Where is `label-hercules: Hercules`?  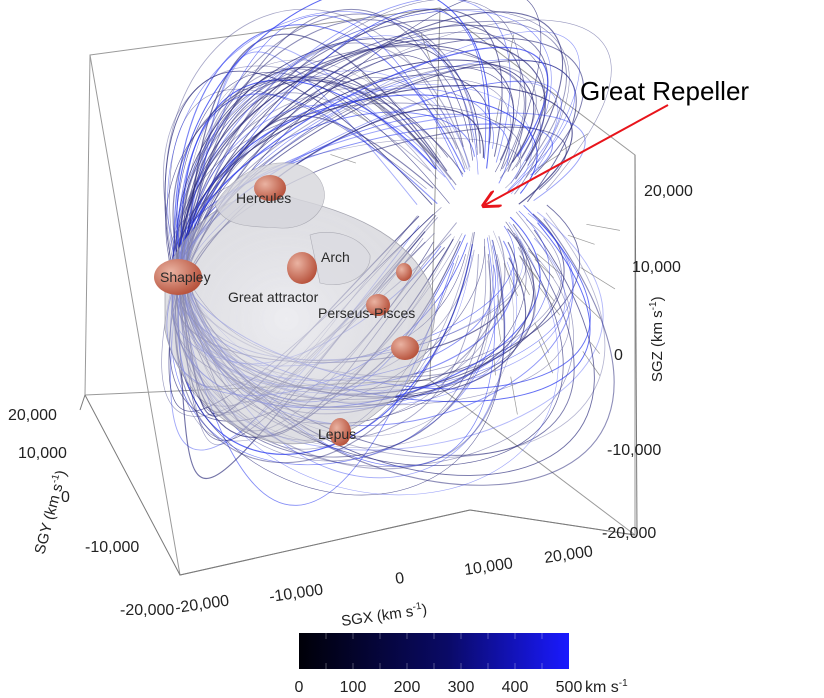
label-hercules: Hercules is located at coordinates (263, 198).